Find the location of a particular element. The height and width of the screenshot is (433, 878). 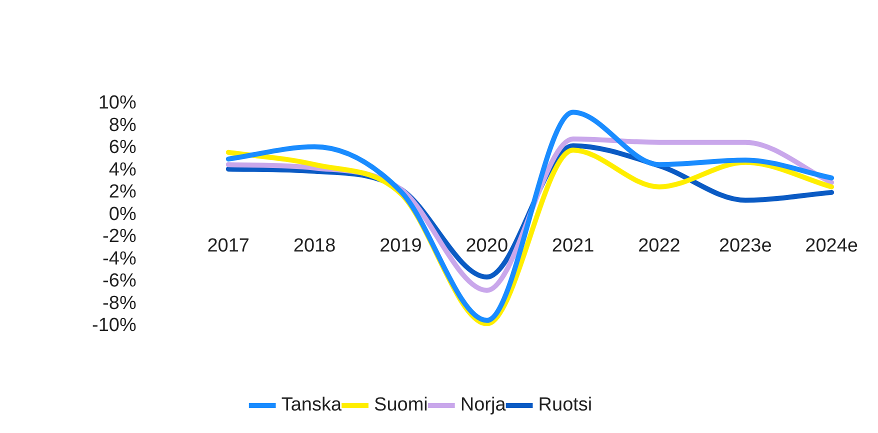

legend-label: Norja is located at coordinates (483, 405).